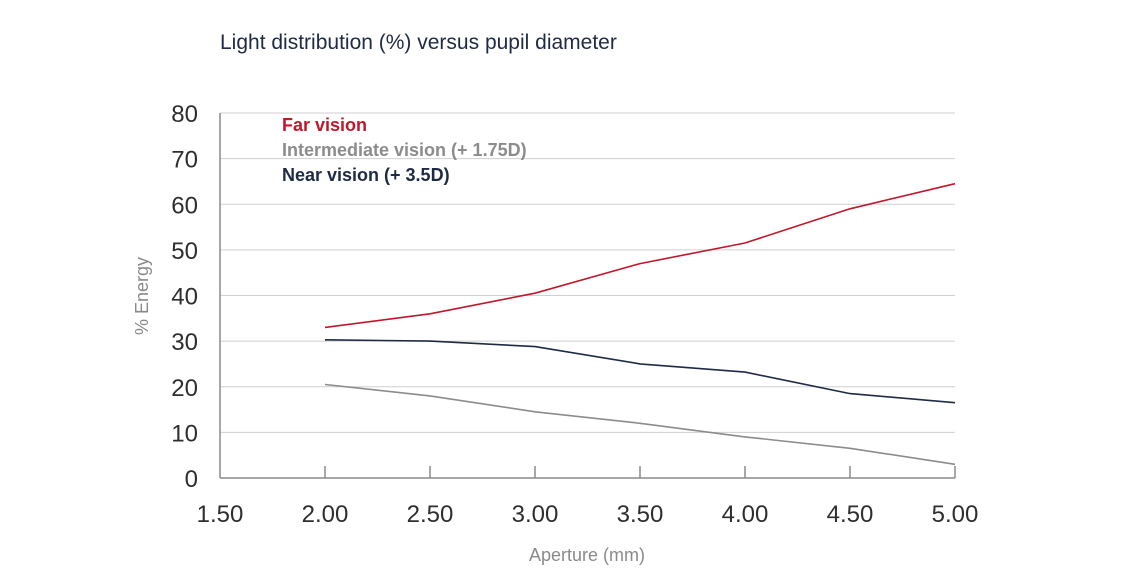 The height and width of the screenshot is (580, 1130). Describe the element at coordinates (325, 514) in the screenshot. I see `x-tick-label: 2.00` at that location.